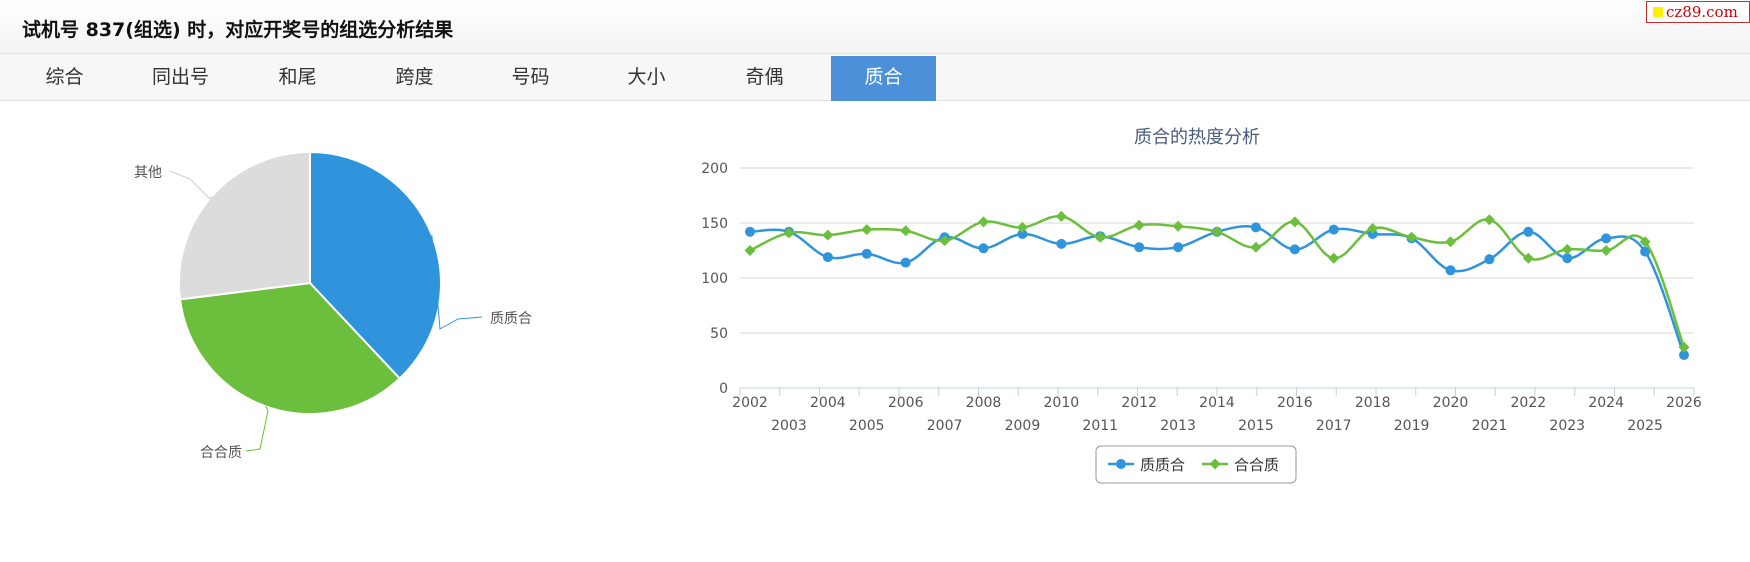 This screenshot has height=562, width=1750. Describe the element at coordinates (714, 279) in the screenshot. I see `y-tick-label: 100` at that location.